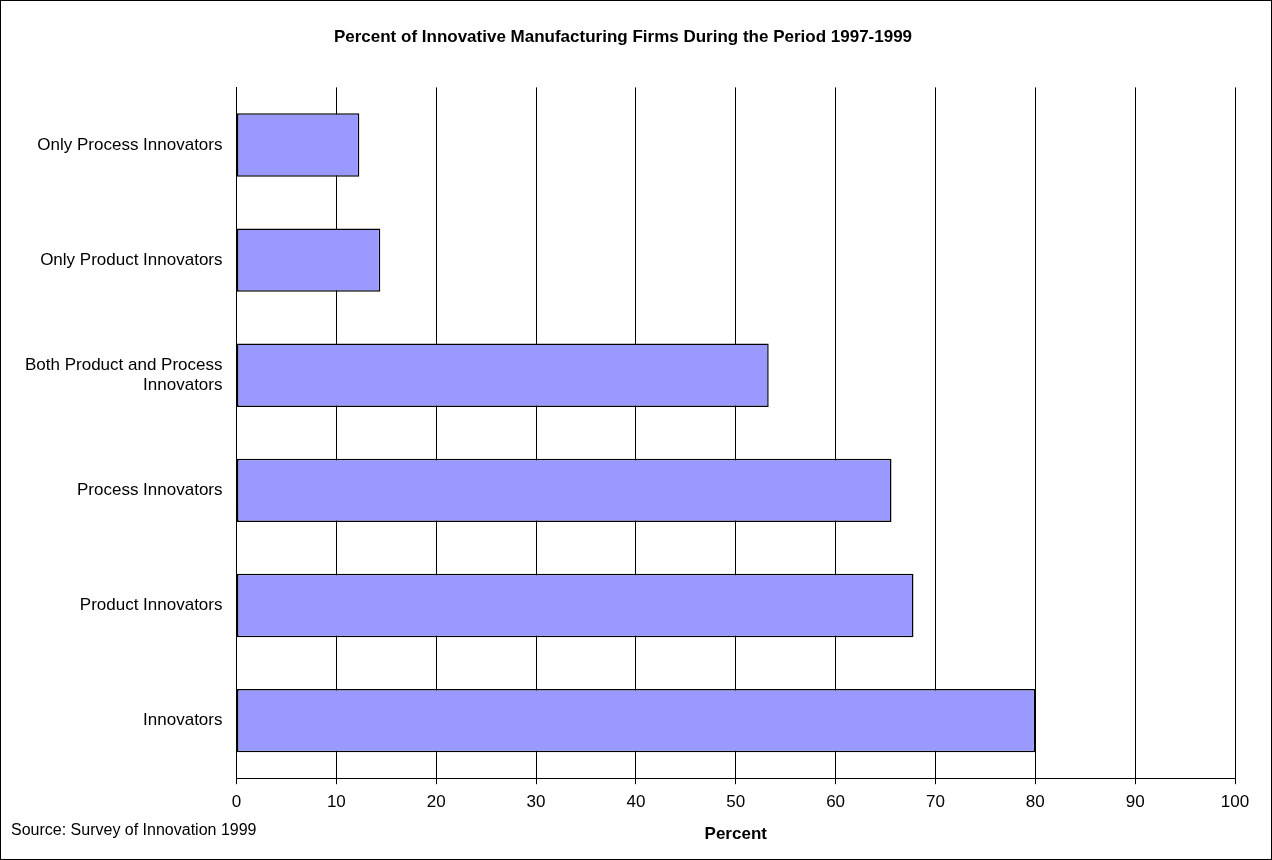 The height and width of the screenshot is (860, 1272). What do you see at coordinates (1035, 802) in the screenshot?
I see `x-tick-label: 80` at bounding box center [1035, 802].